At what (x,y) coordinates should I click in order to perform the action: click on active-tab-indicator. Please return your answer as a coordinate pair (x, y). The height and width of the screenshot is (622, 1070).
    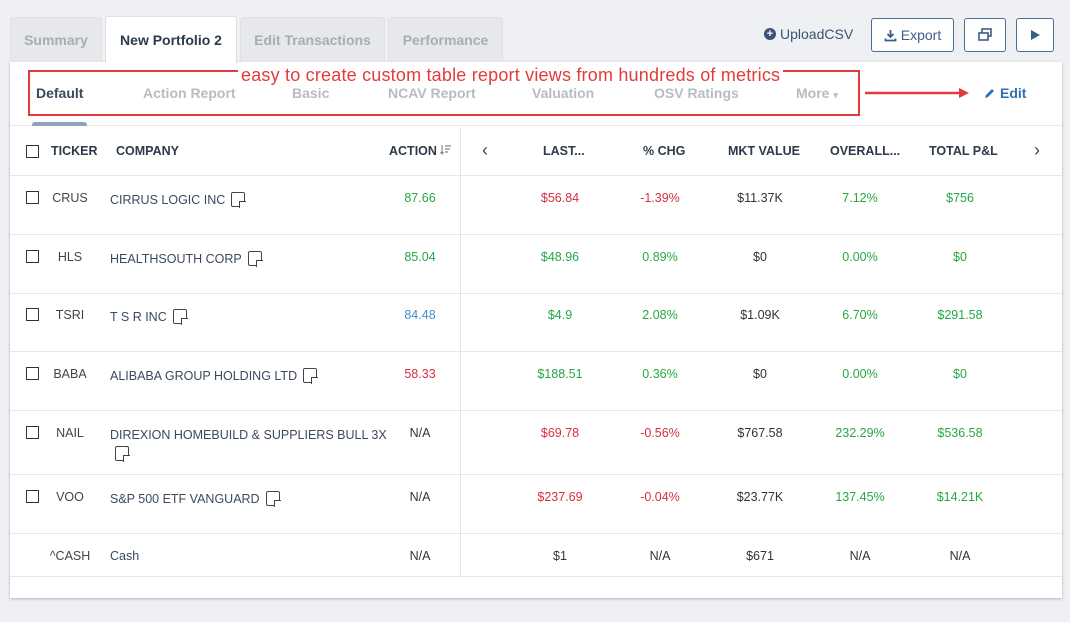
    Looking at the image, I should click on (59, 124).